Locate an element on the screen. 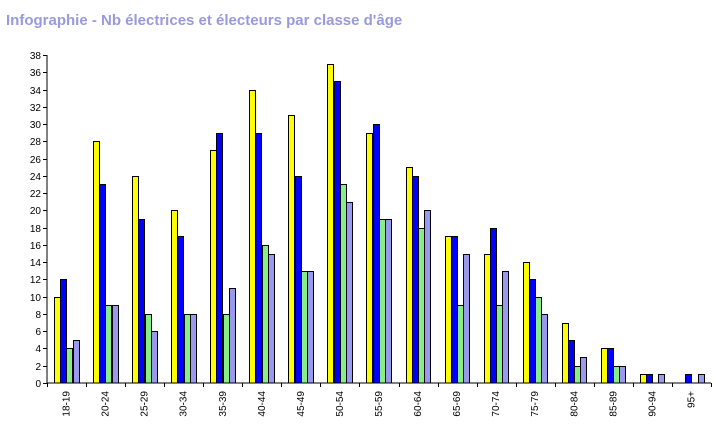 This screenshot has width=728, height=426. y-tick-label: 36 is located at coordinates (36, 73).